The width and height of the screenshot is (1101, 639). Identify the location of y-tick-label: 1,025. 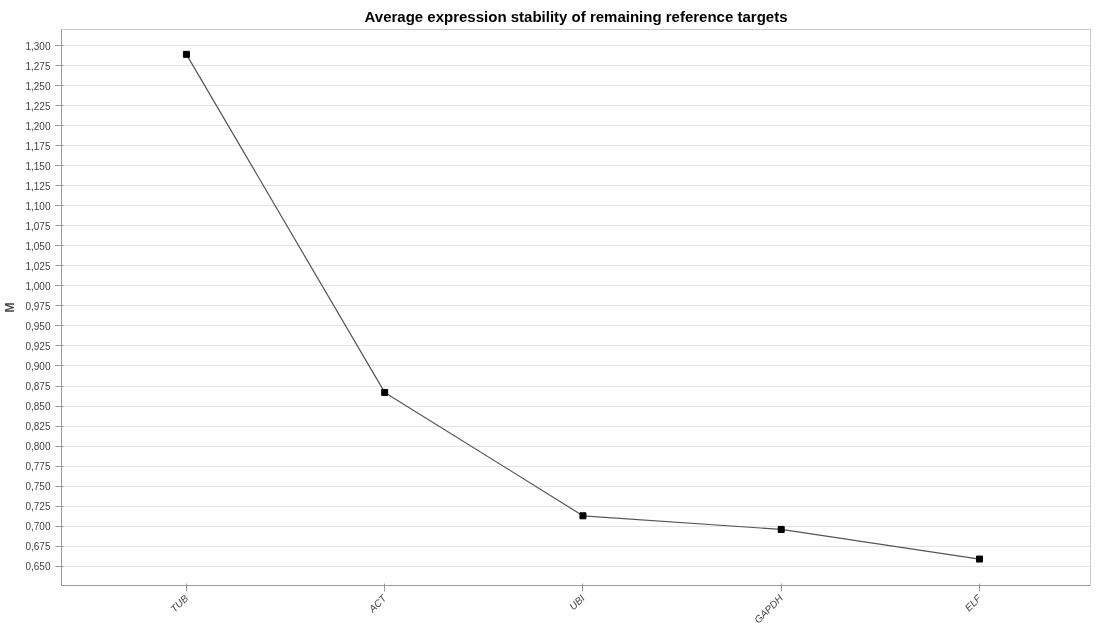
(38, 266).